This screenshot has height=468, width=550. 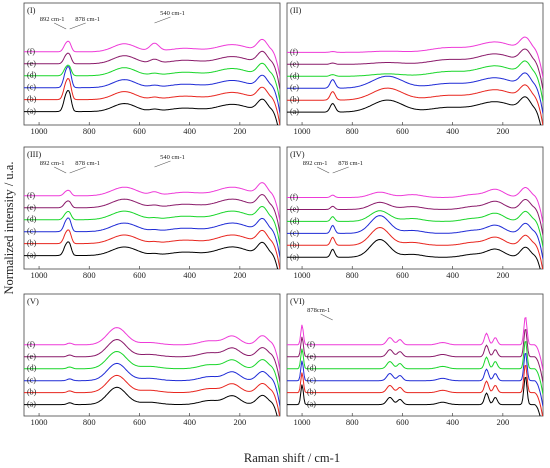 What do you see at coordinates (297, 154) in the screenshot?
I see `panel-label: (IV)` at bounding box center [297, 154].